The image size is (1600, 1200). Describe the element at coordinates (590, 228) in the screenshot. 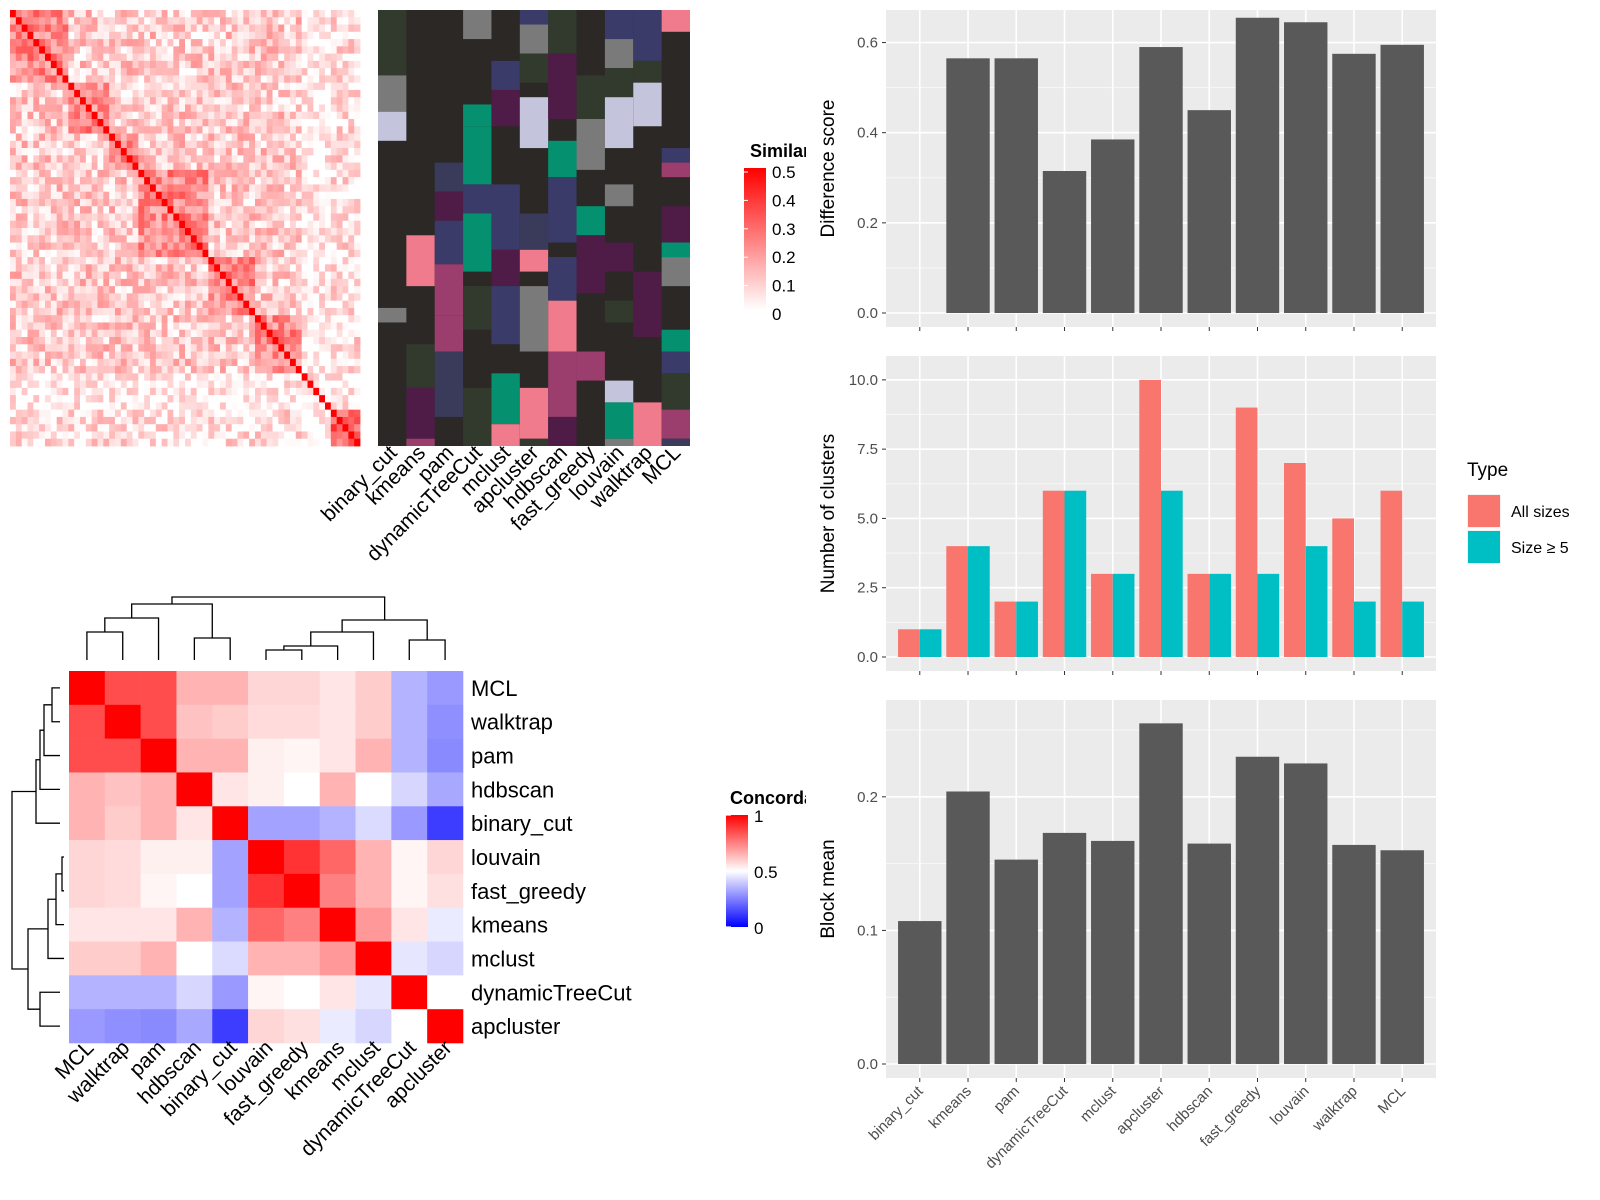

I see `annotation-column-fast_greedy` at that location.